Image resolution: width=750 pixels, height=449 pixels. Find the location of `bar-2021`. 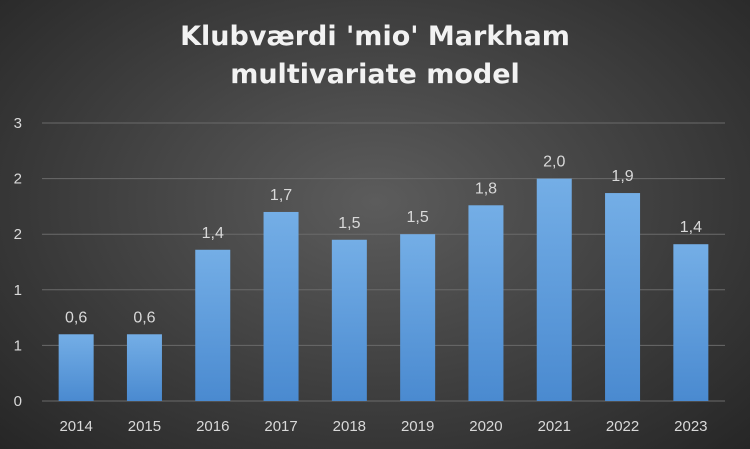

bar-2021 is located at coordinates (554, 289).